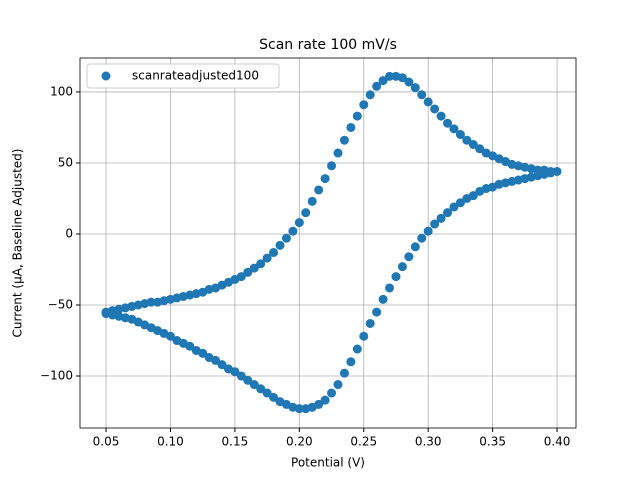 Image resolution: width=640 pixels, height=484 pixels. I want to click on legend-marker, so click(106, 76).